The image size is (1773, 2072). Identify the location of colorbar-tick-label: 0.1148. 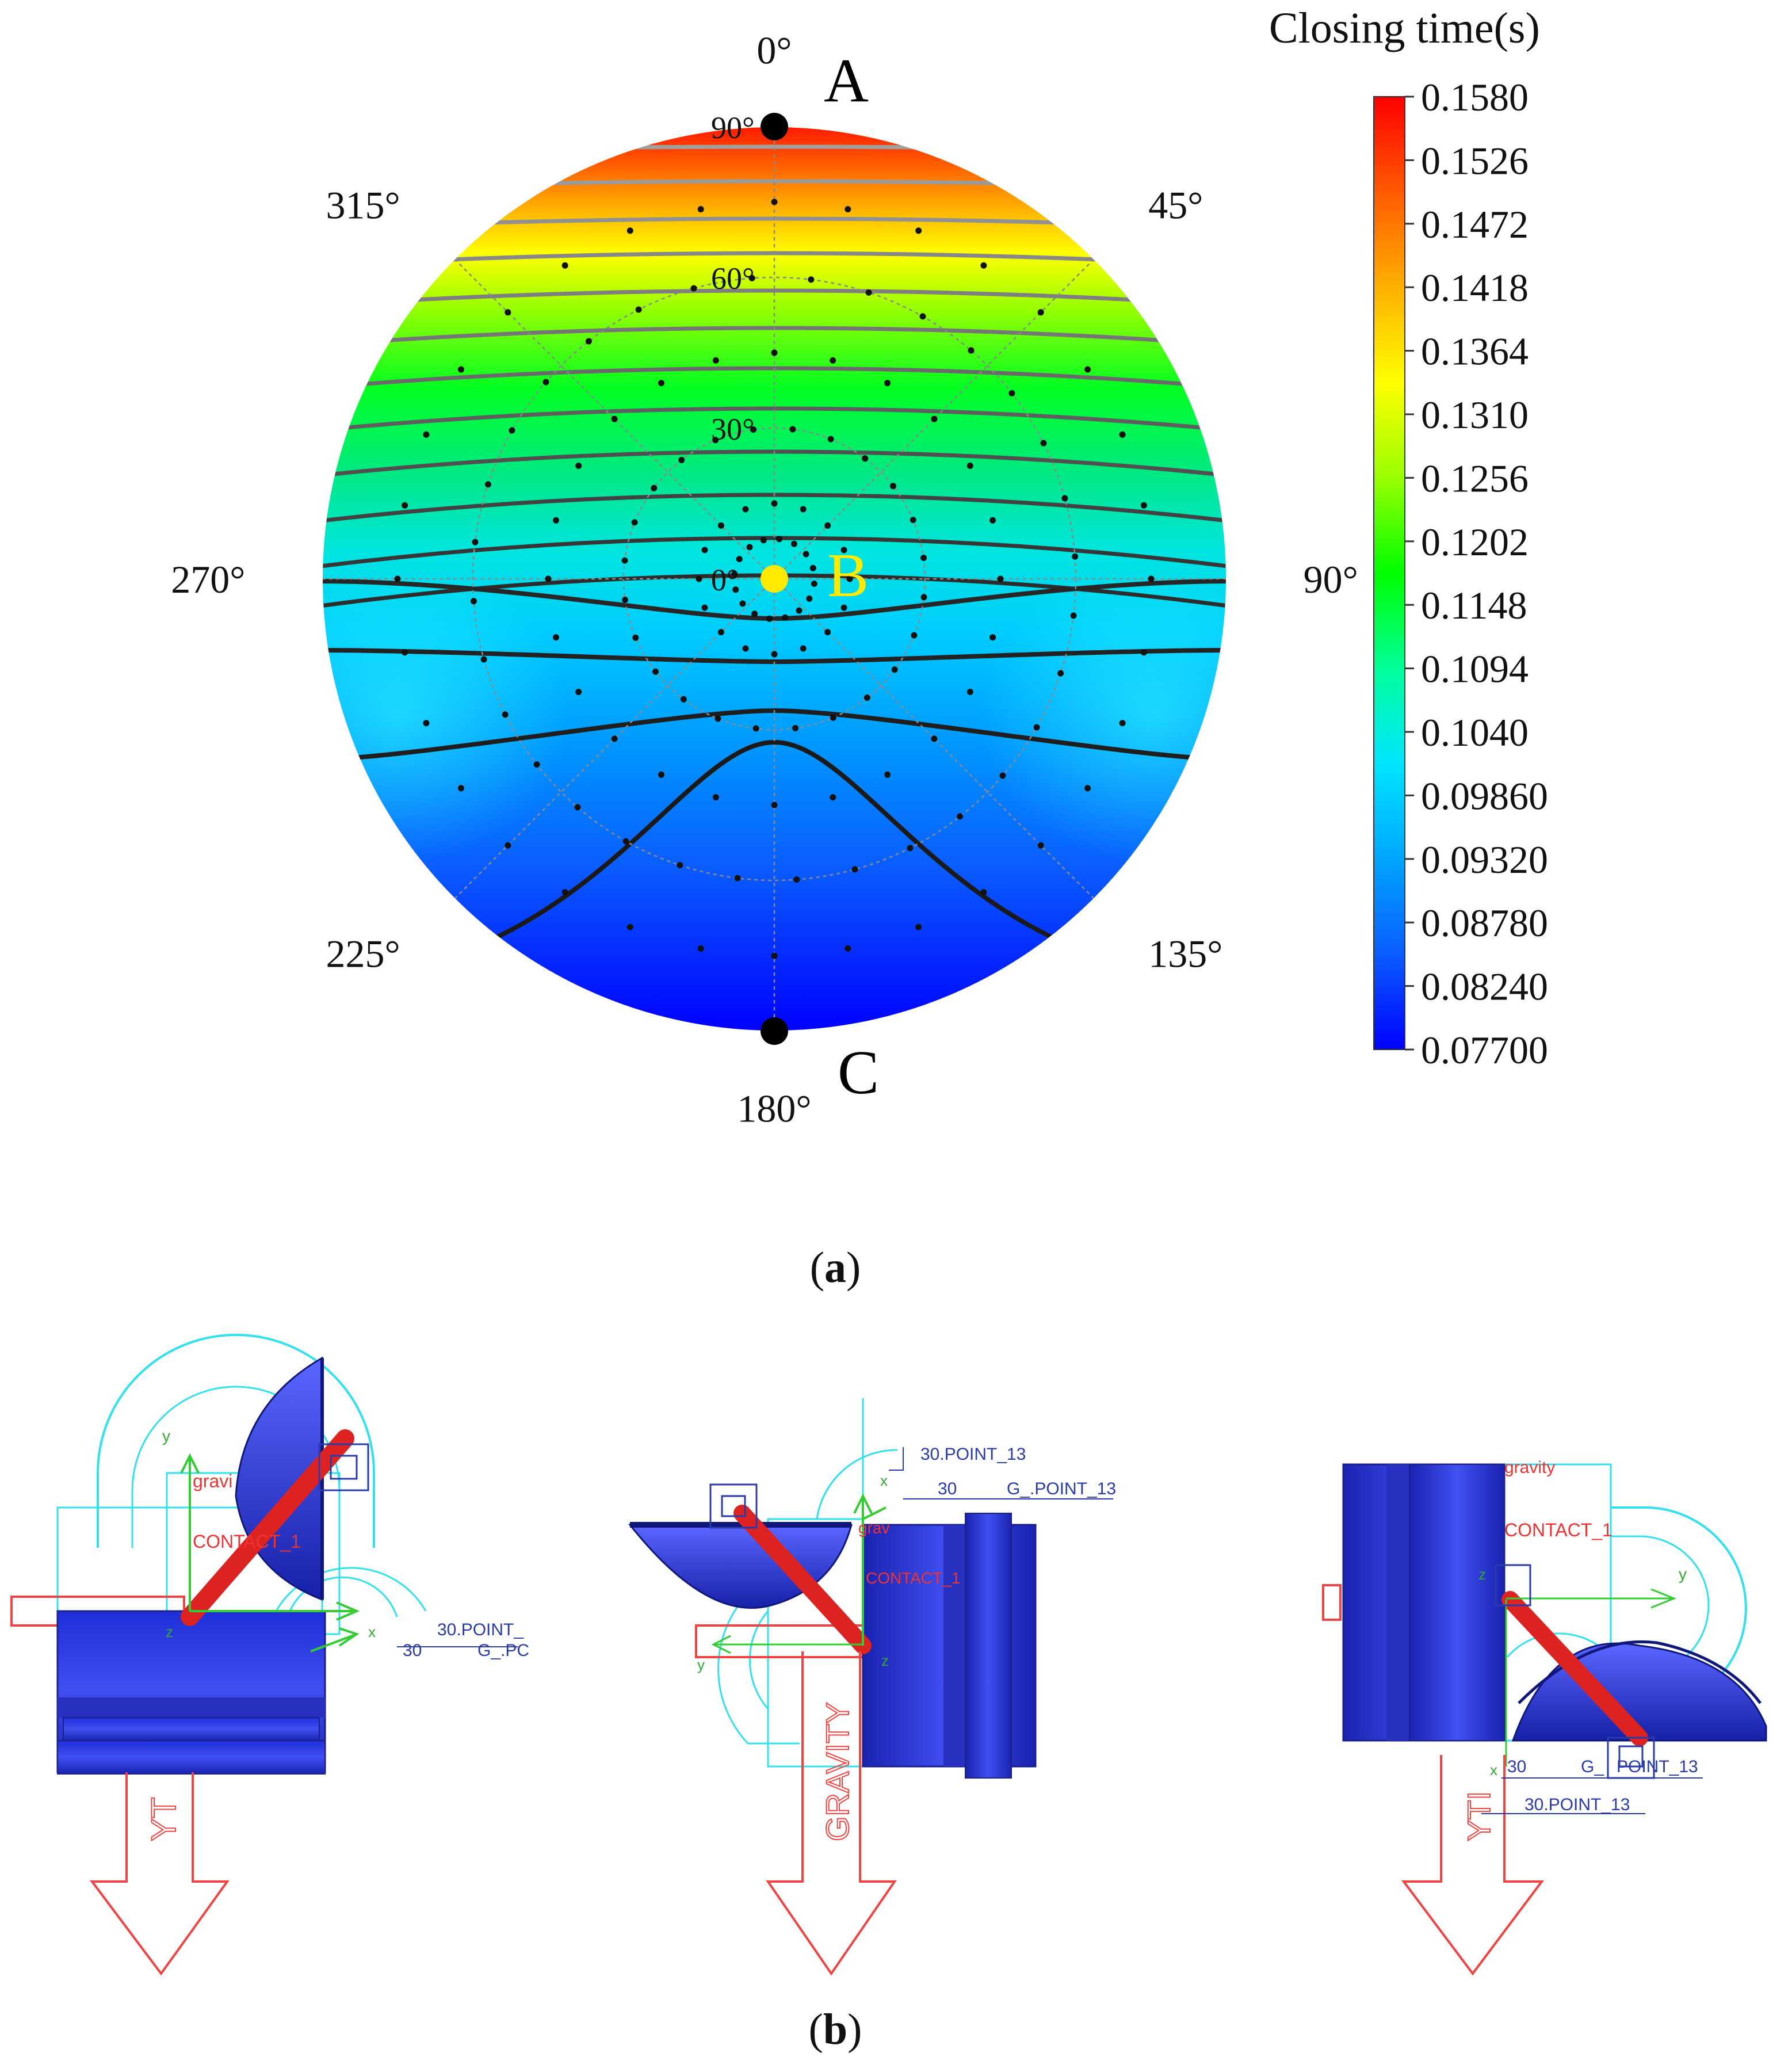
(1474, 605).